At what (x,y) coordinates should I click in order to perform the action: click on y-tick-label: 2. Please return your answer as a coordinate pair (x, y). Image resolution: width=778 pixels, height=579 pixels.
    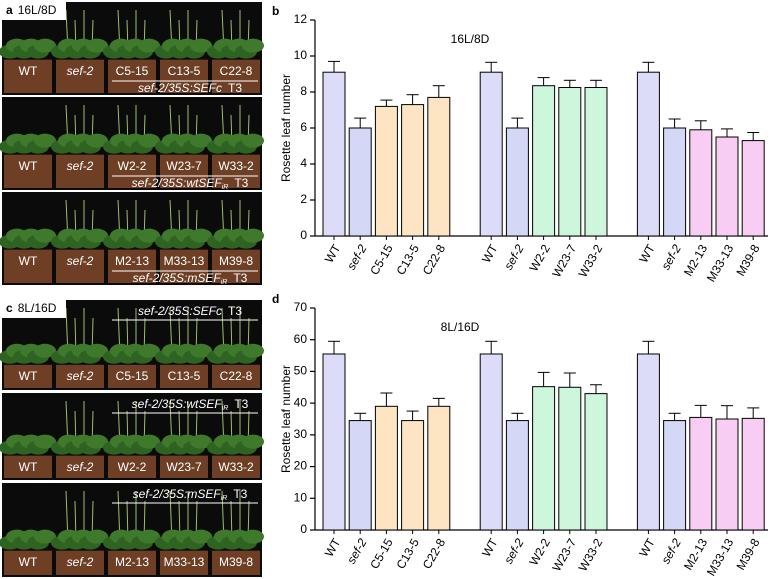
    Looking at the image, I should click on (303, 199).